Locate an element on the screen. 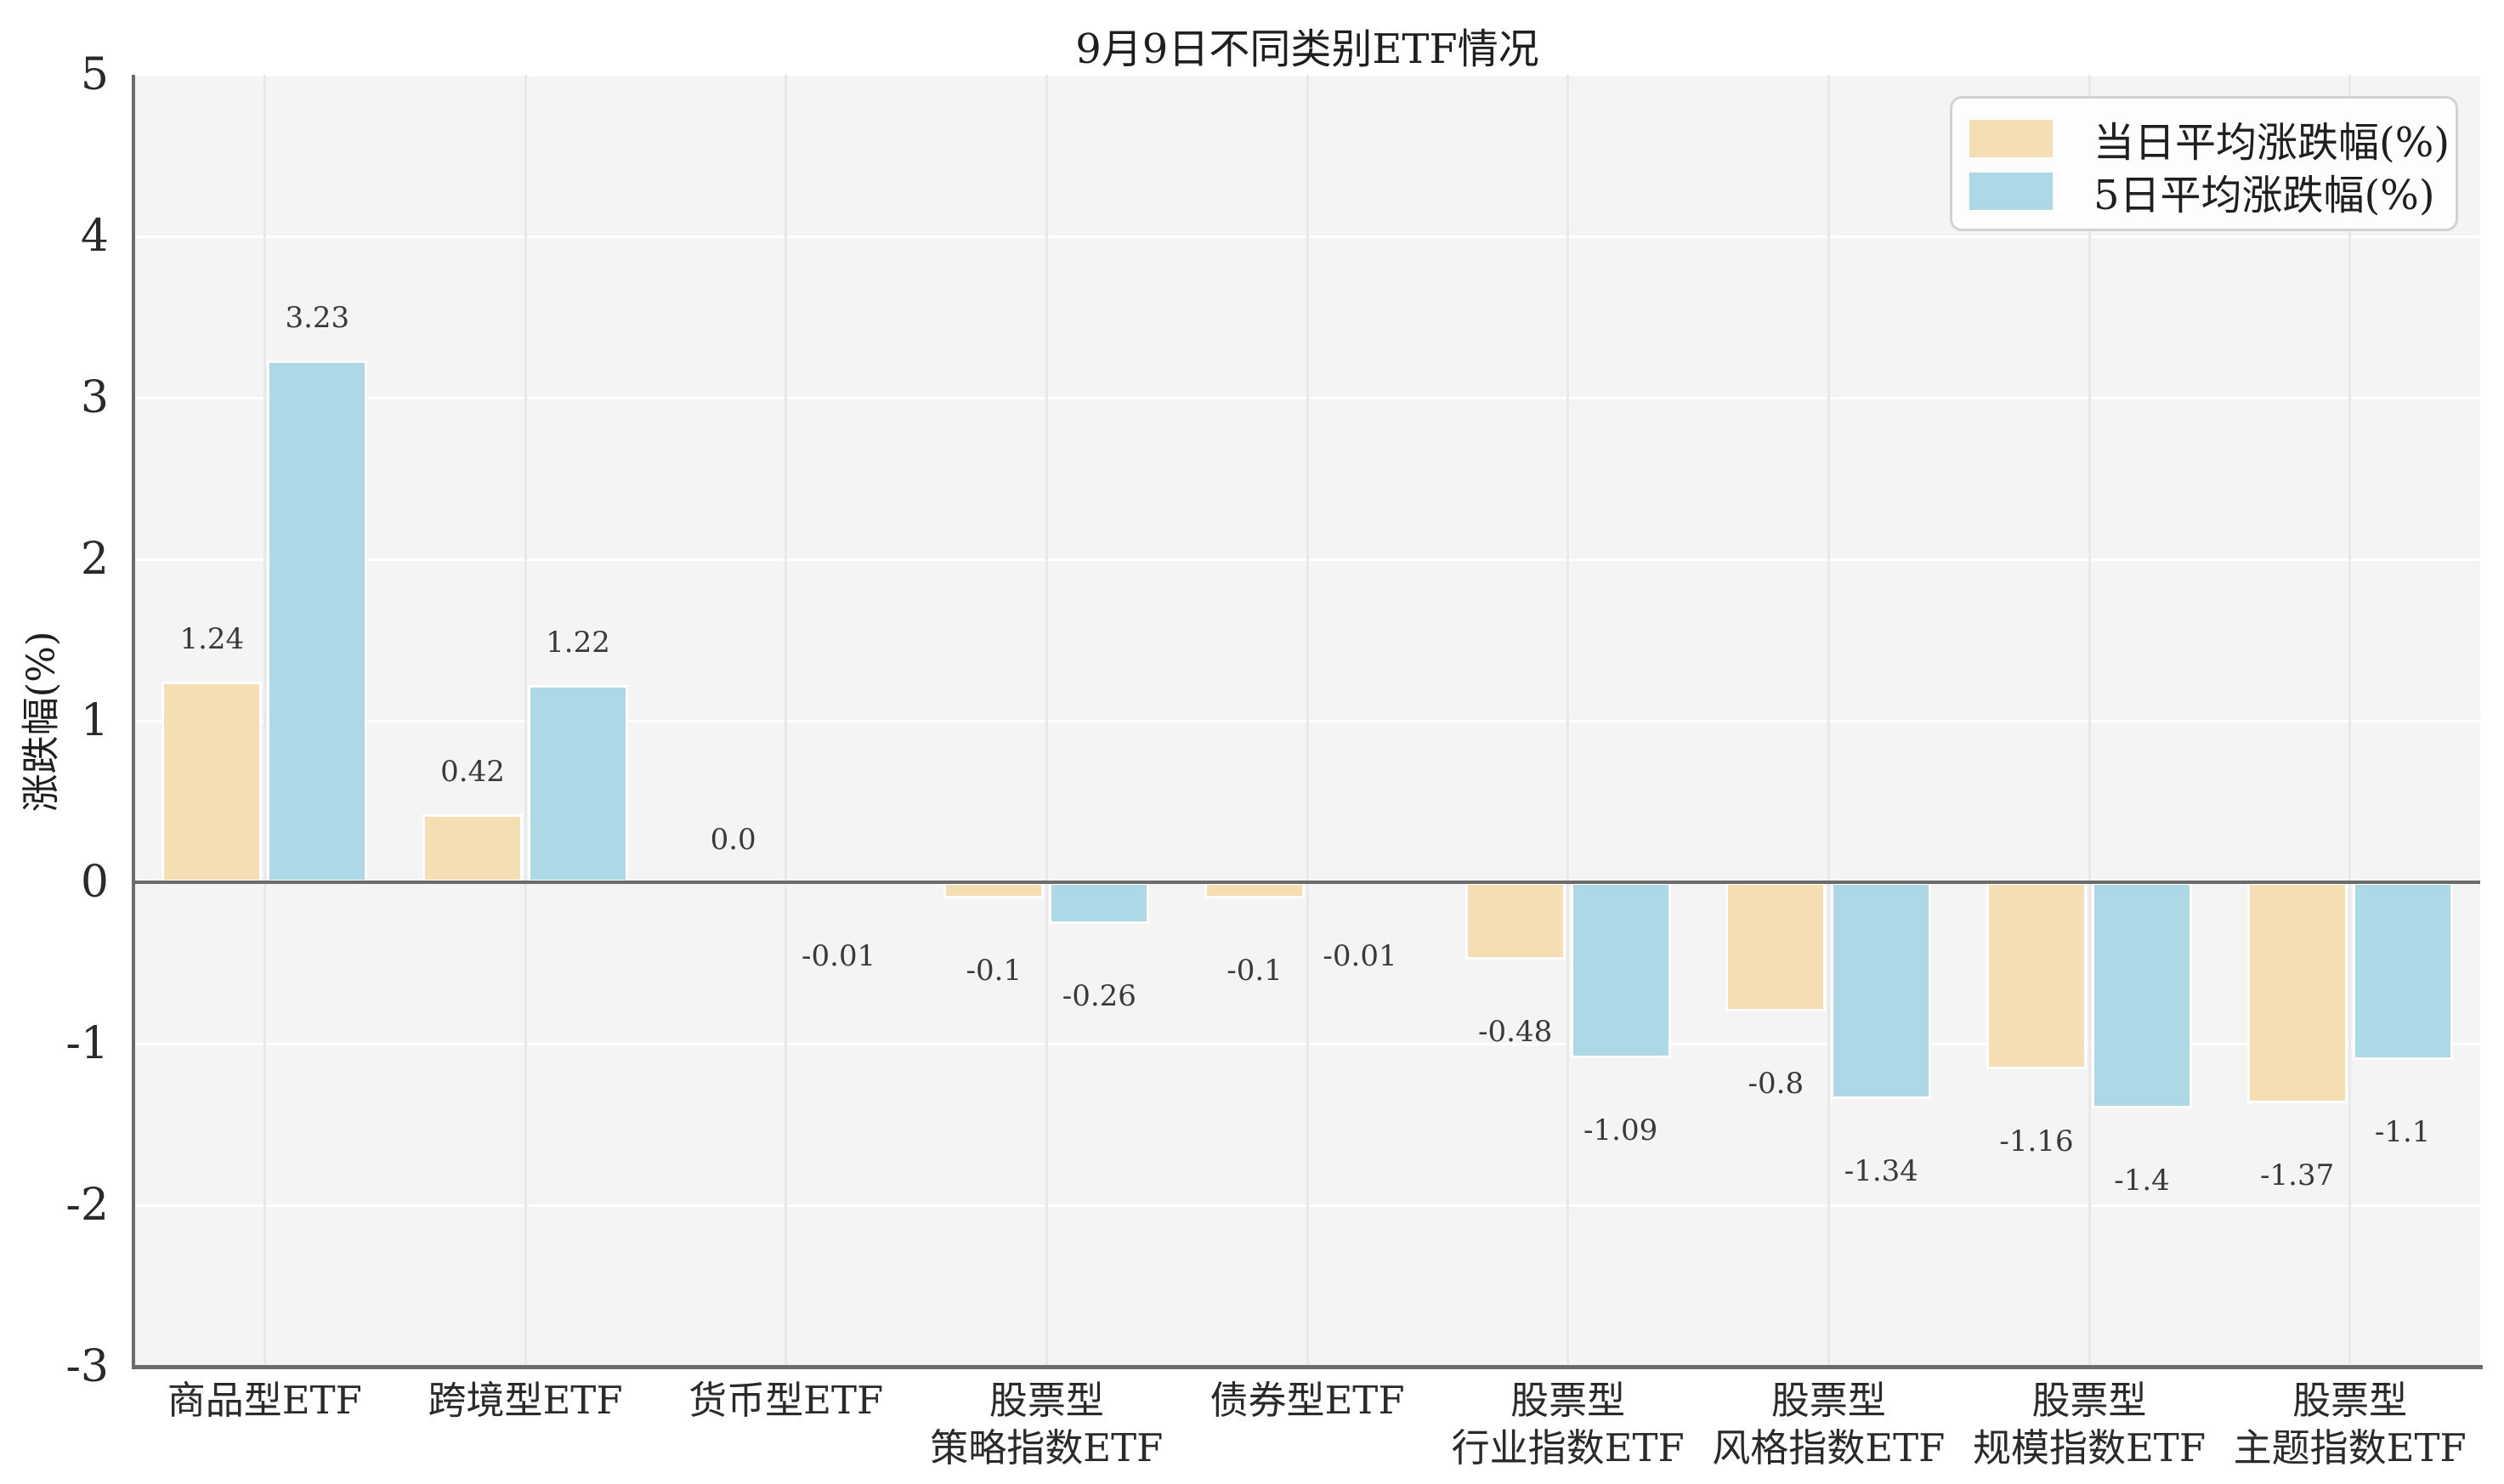  x-tick-label-line: 规模指数ETF is located at coordinates (2089, 1447).